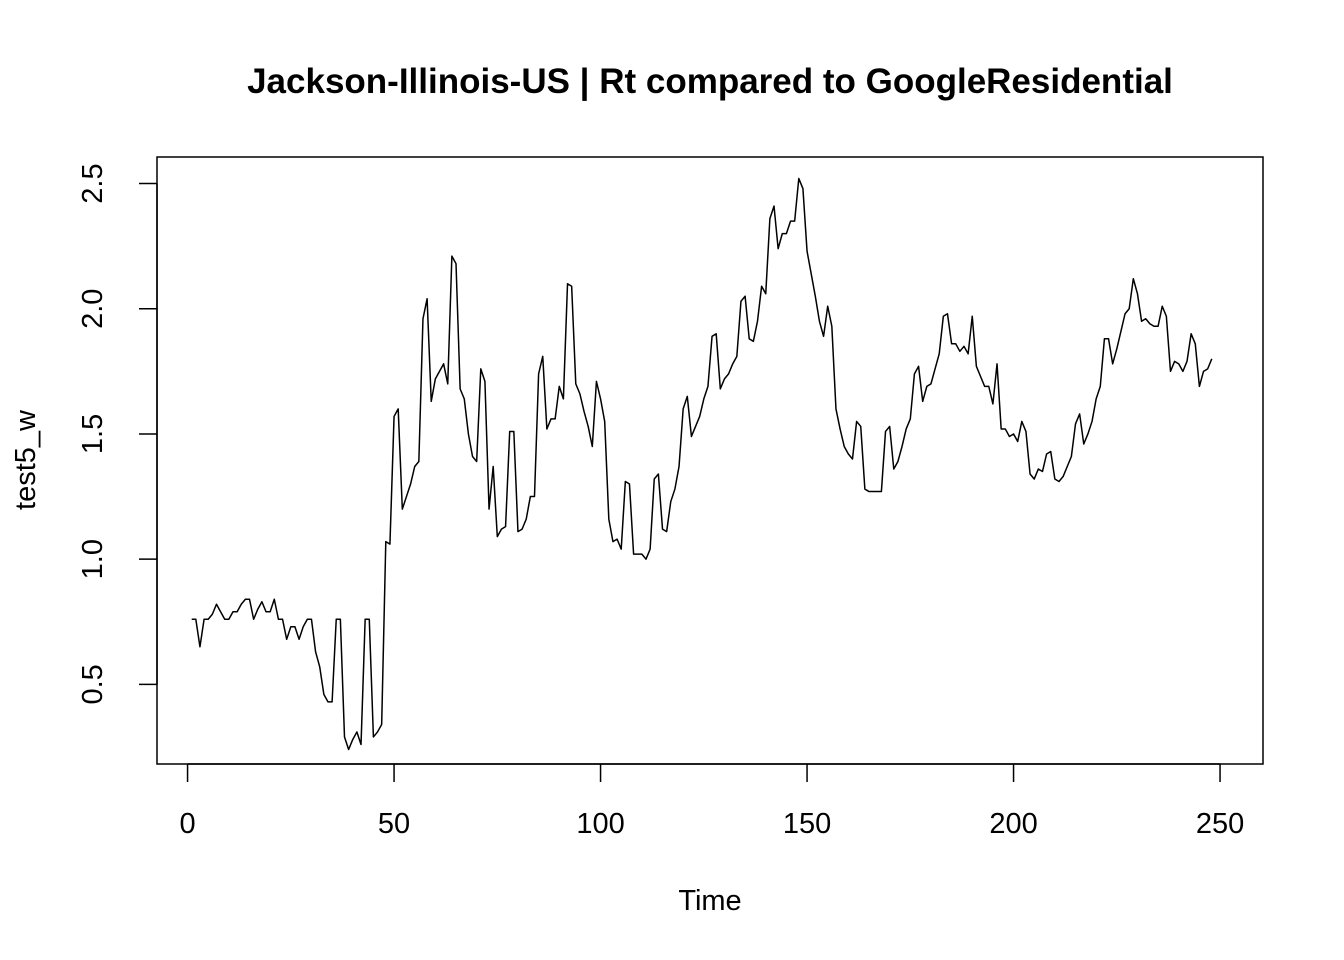 The height and width of the screenshot is (960, 1344). I want to click on y-tick-label: 1.5, so click(93, 434).